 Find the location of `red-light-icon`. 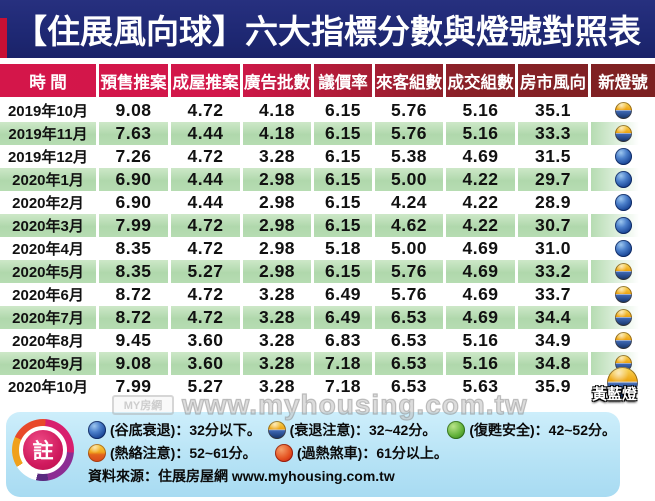

red-light-icon is located at coordinates (284, 452).